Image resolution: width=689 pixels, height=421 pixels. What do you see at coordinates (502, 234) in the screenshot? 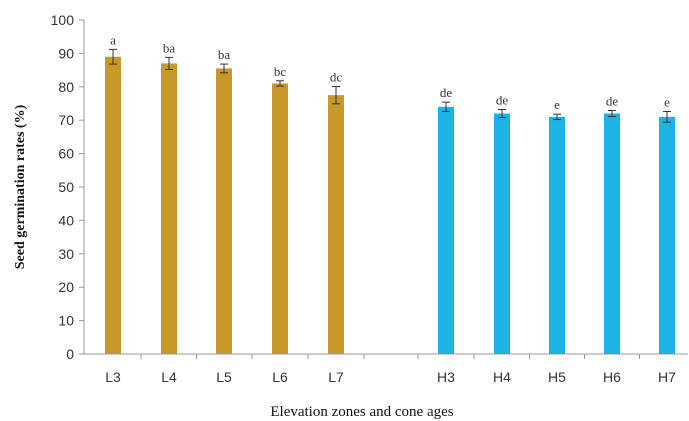
I see `bar-h4` at bounding box center [502, 234].